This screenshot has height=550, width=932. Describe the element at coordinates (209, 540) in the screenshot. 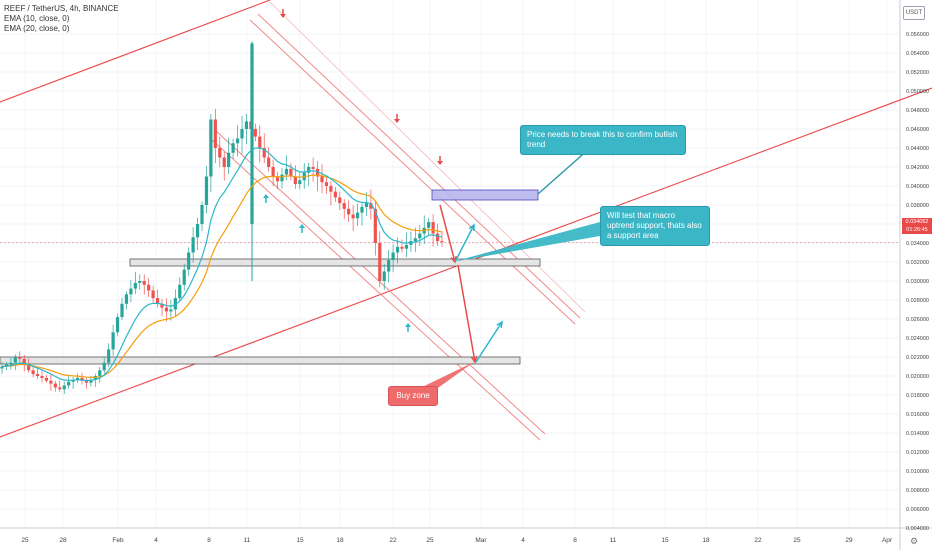

I see `x-tick-label: 8` at that location.